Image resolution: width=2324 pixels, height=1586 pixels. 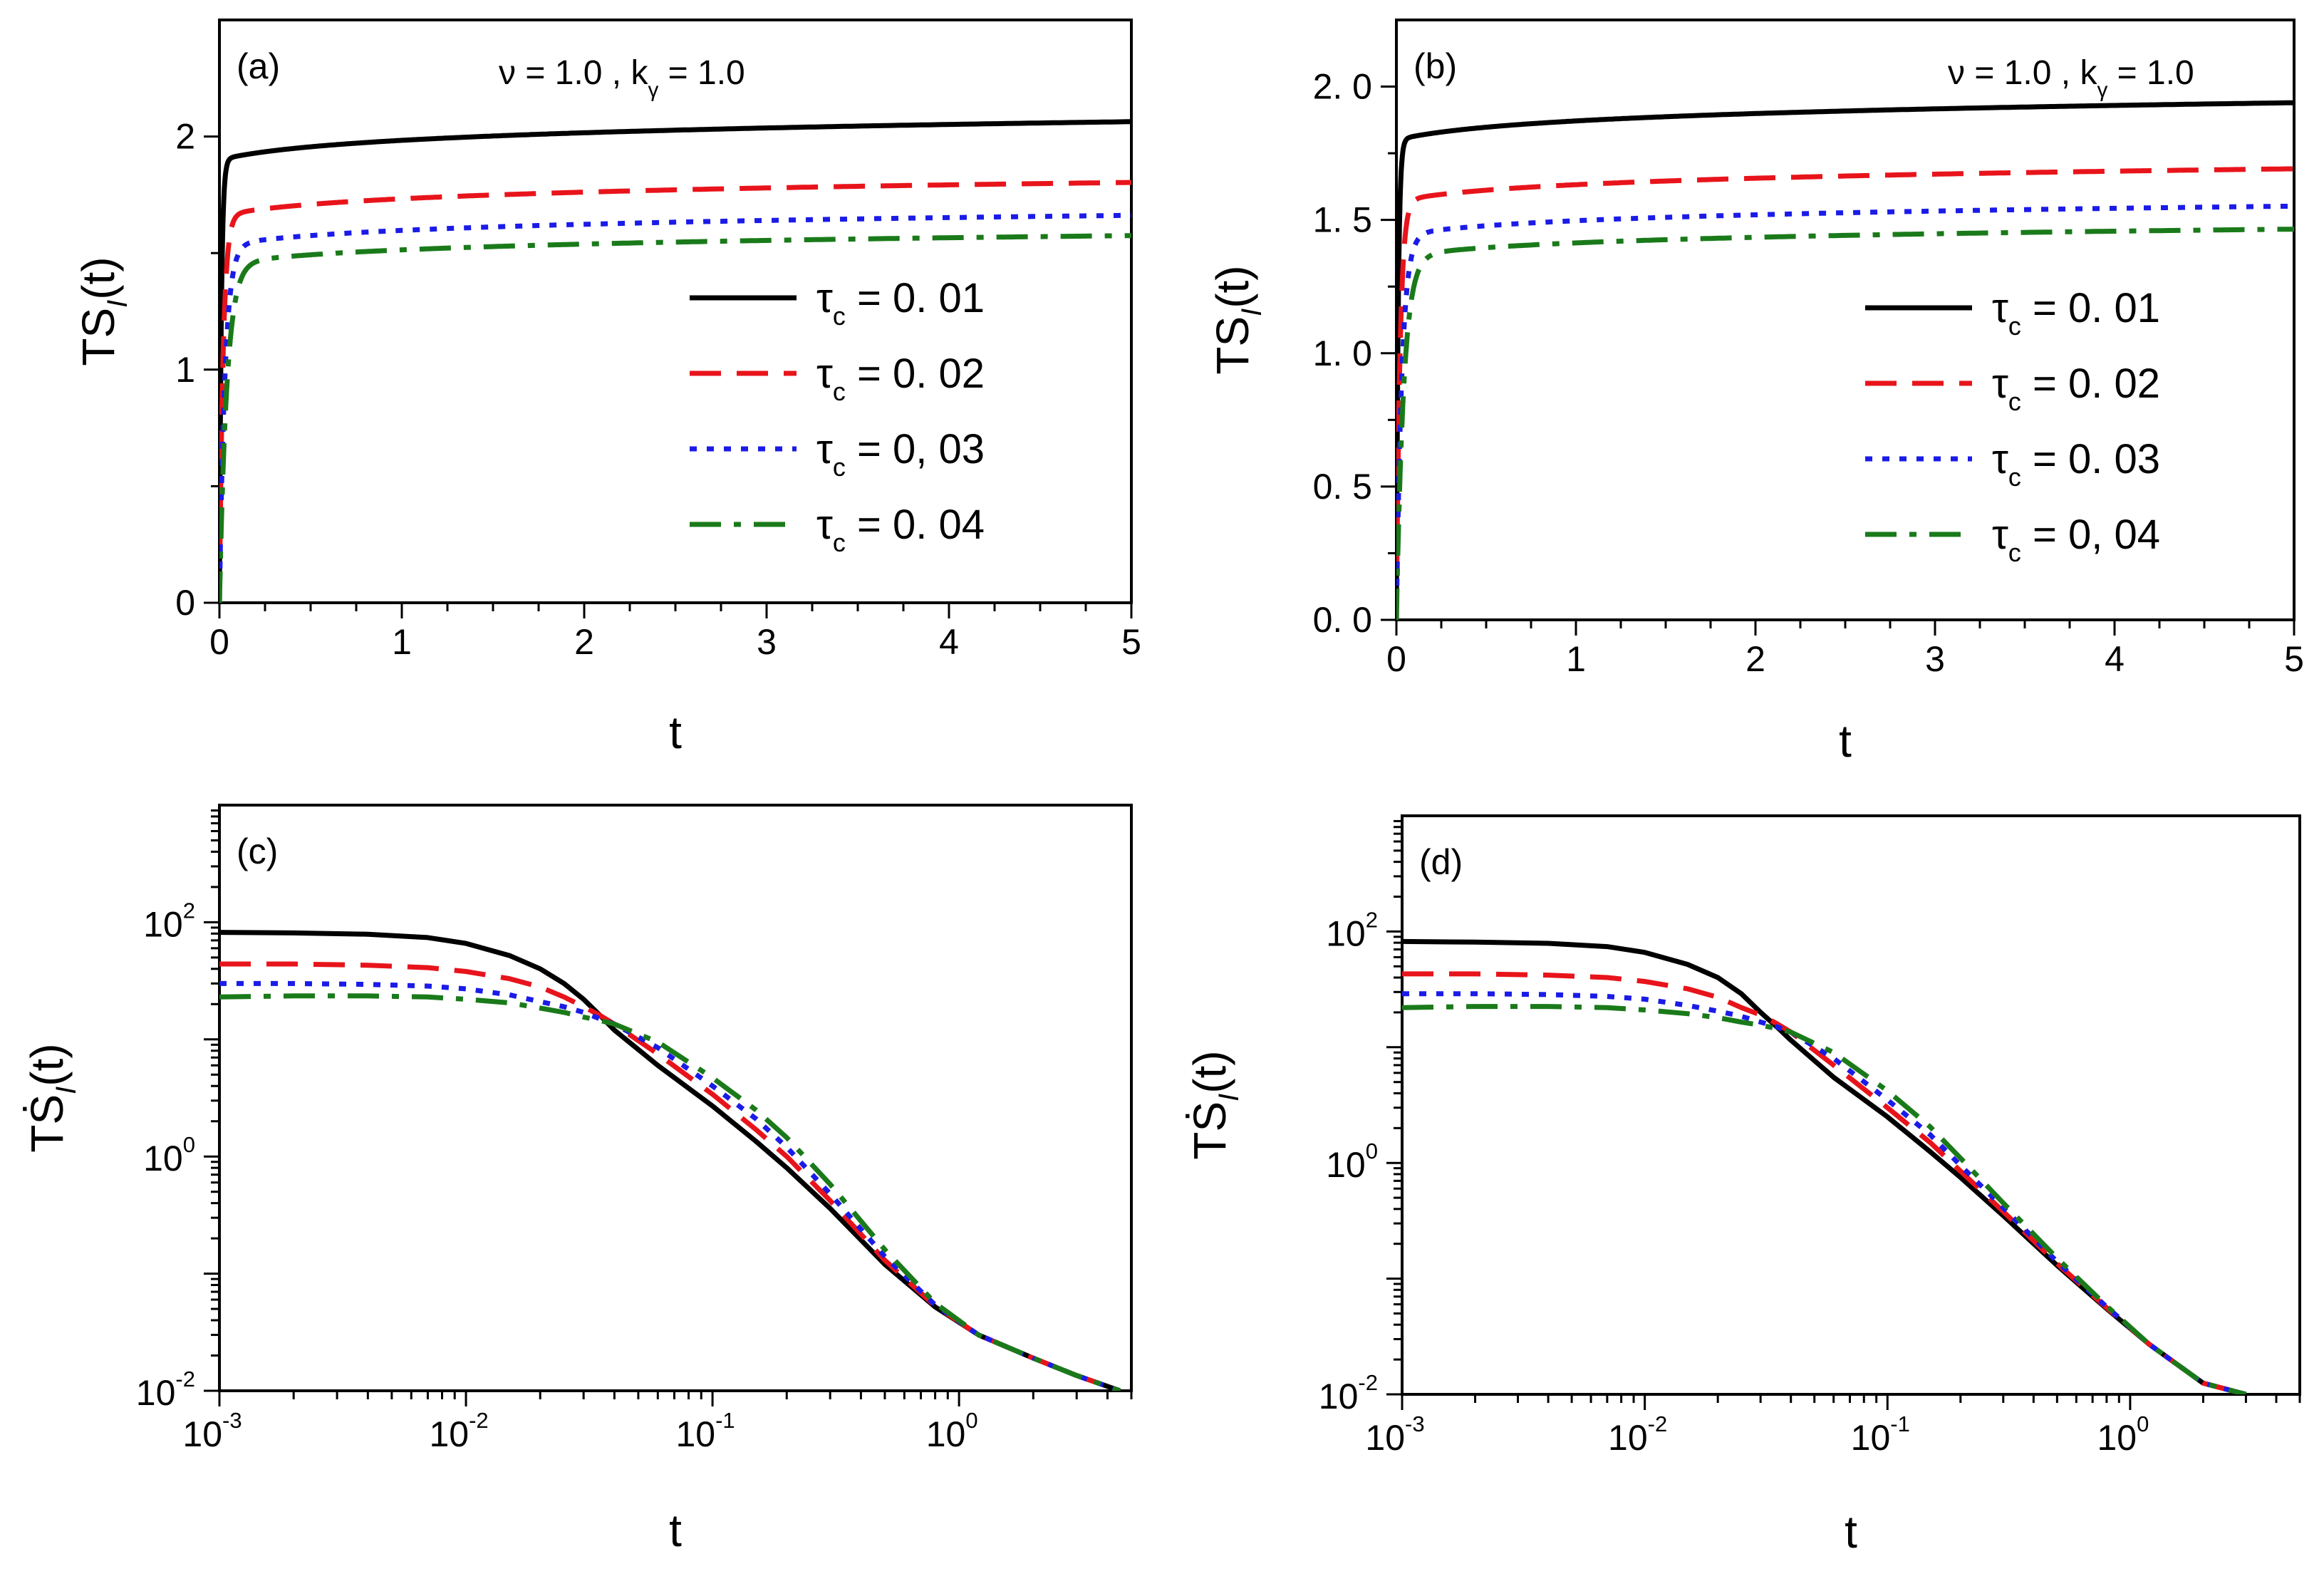 I want to click on panel-label: (b), so click(x=1435, y=66).